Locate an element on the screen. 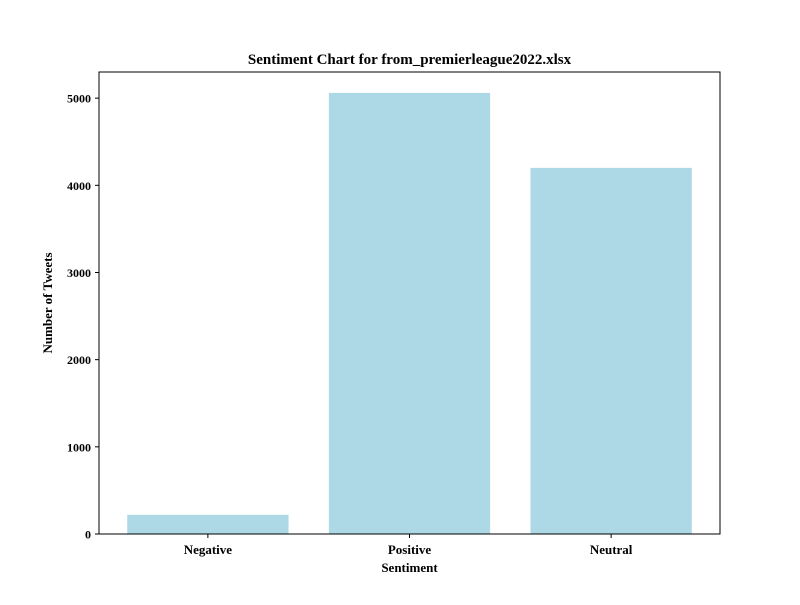  y-tick-label: 1000 is located at coordinates (79, 447).